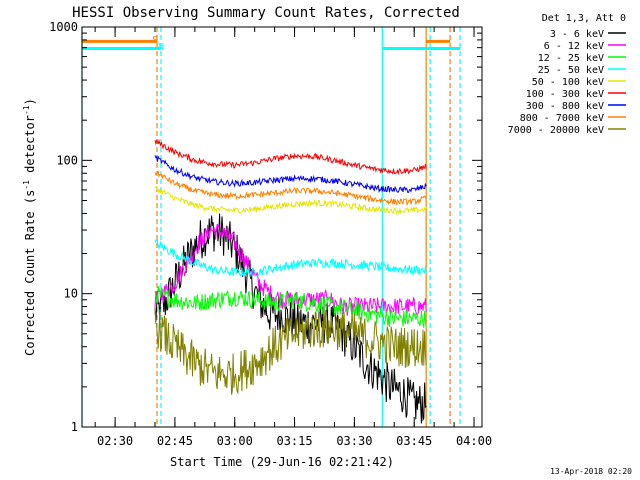 The image size is (640, 480). I want to click on y-tick-label: 10, so click(71, 294).